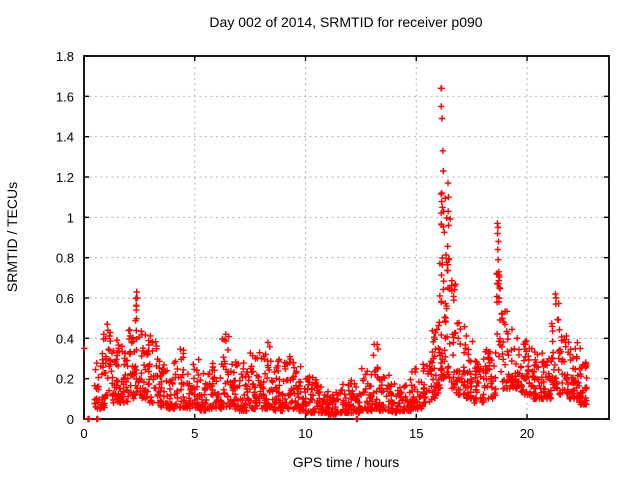  What do you see at coordinates (83, 433) in the screenshot?
I see `x-tick-label: 0` at bounding box center [83, 433].